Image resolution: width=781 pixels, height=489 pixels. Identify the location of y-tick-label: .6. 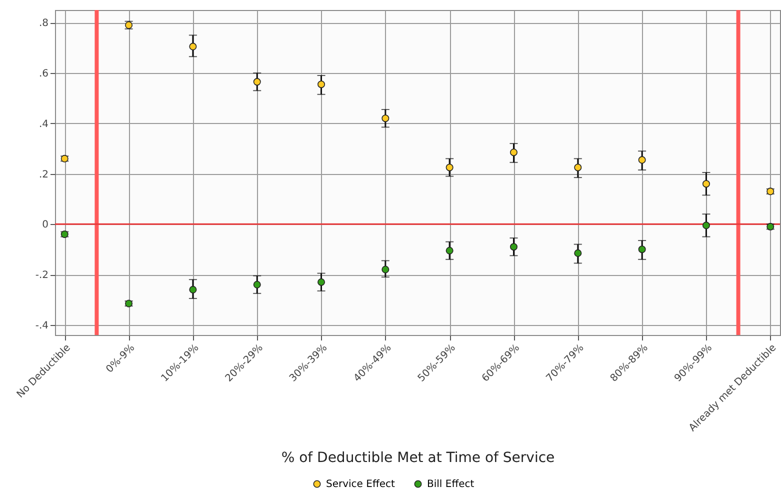
(43, 74).